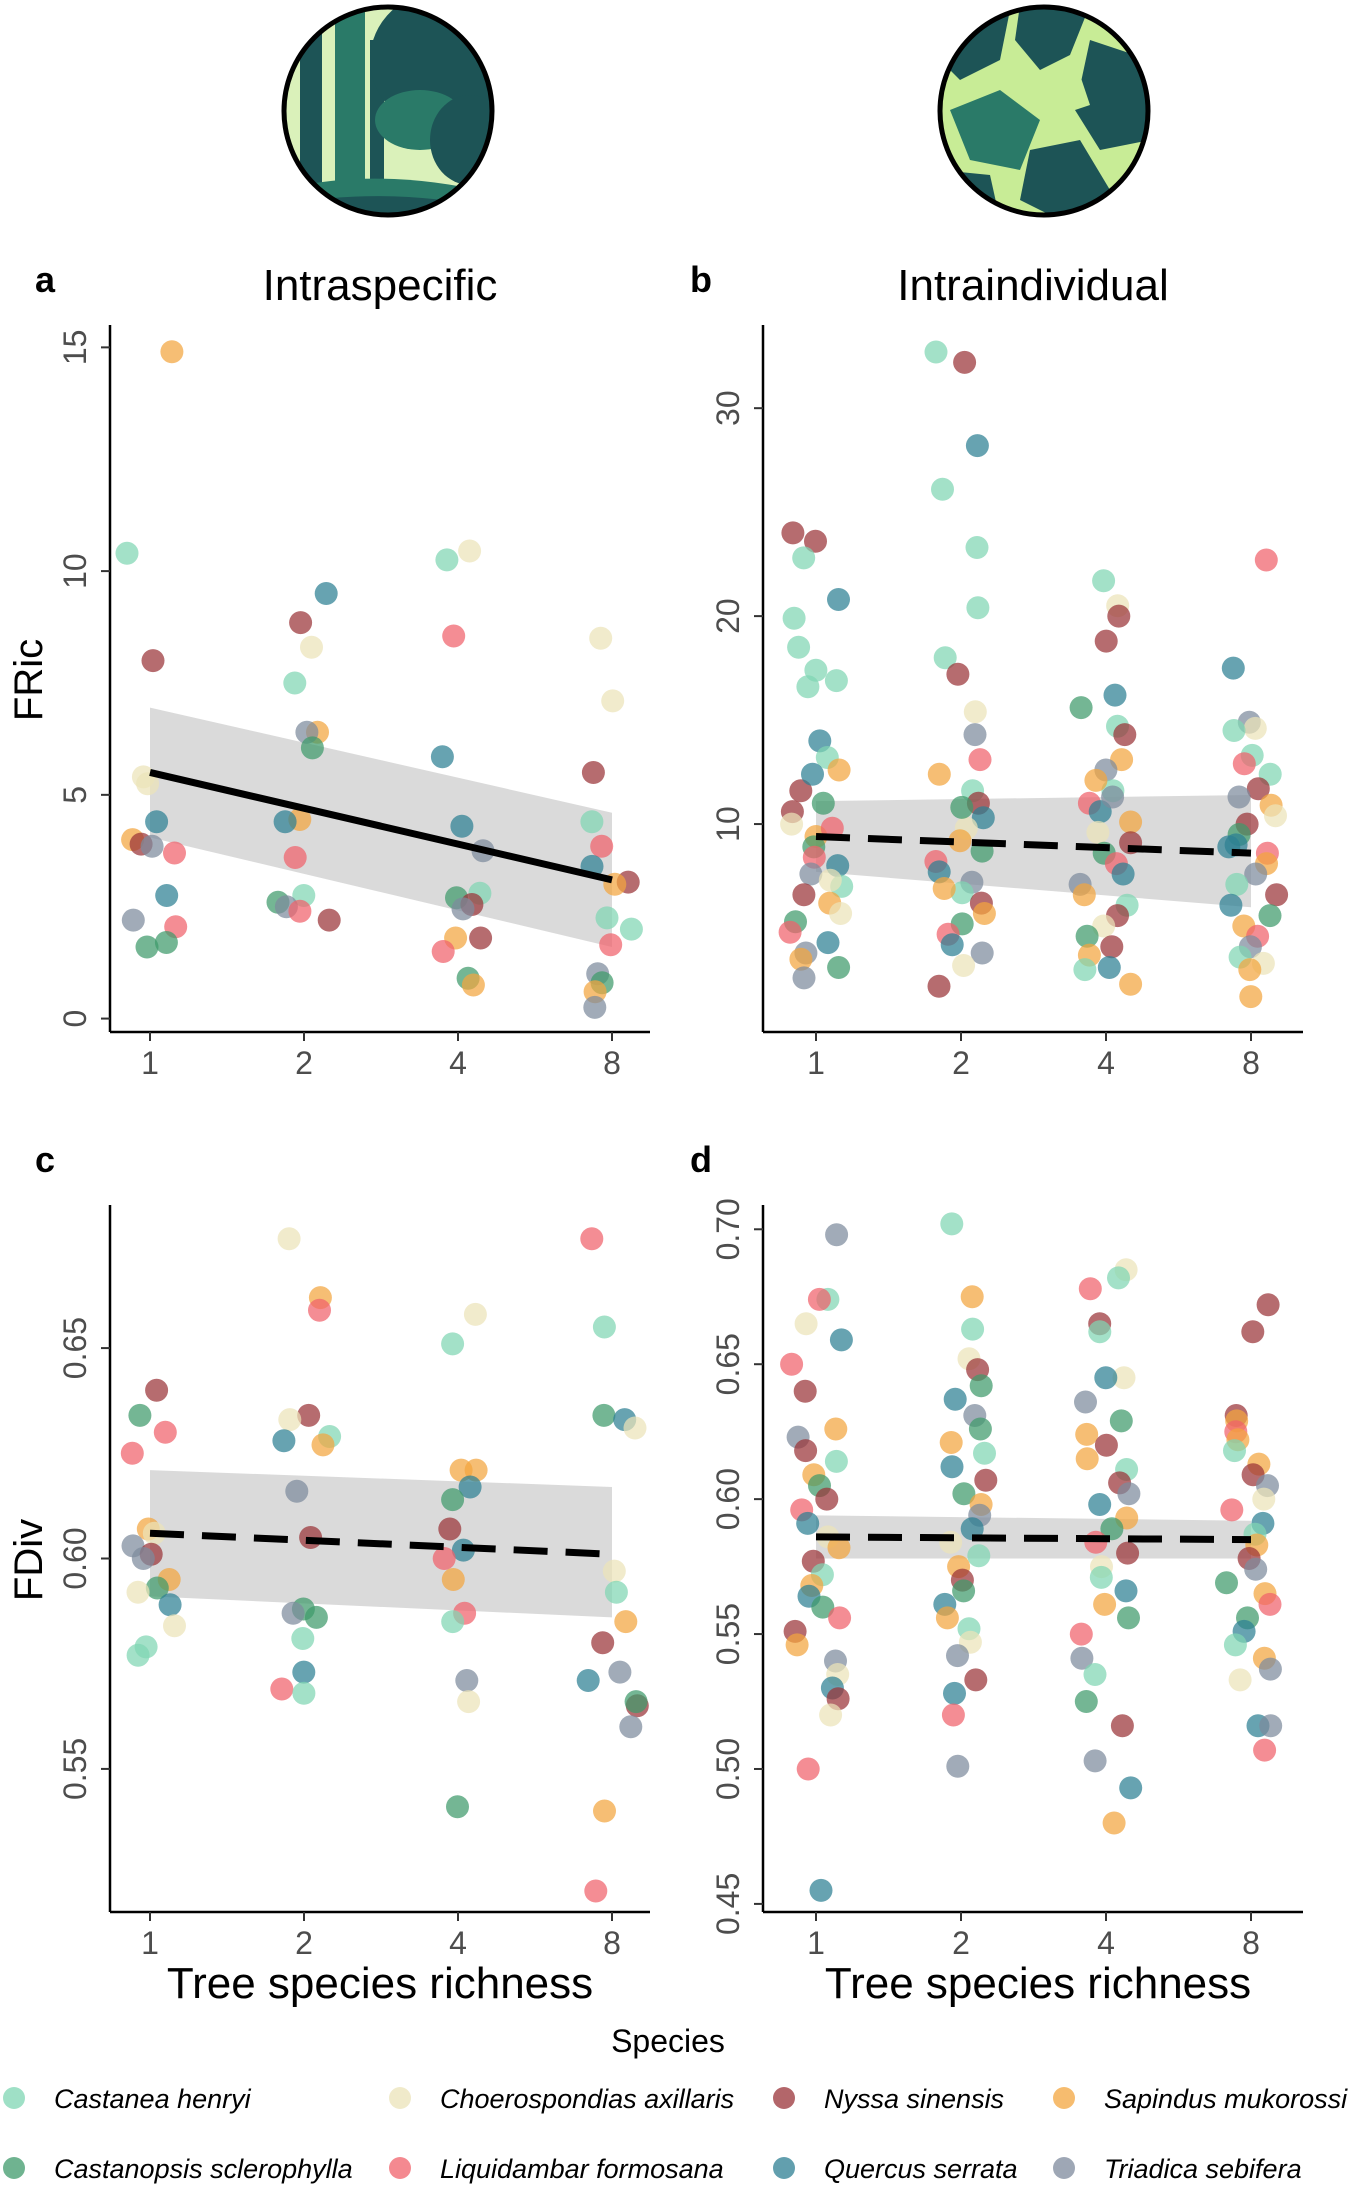 The width and height of the screenshot is (1351, 2187). What do you see at coordinates (728, 1769) in the screenshot?
I see `y-tick-label: 0.50` at bounding box center [728, 1769].